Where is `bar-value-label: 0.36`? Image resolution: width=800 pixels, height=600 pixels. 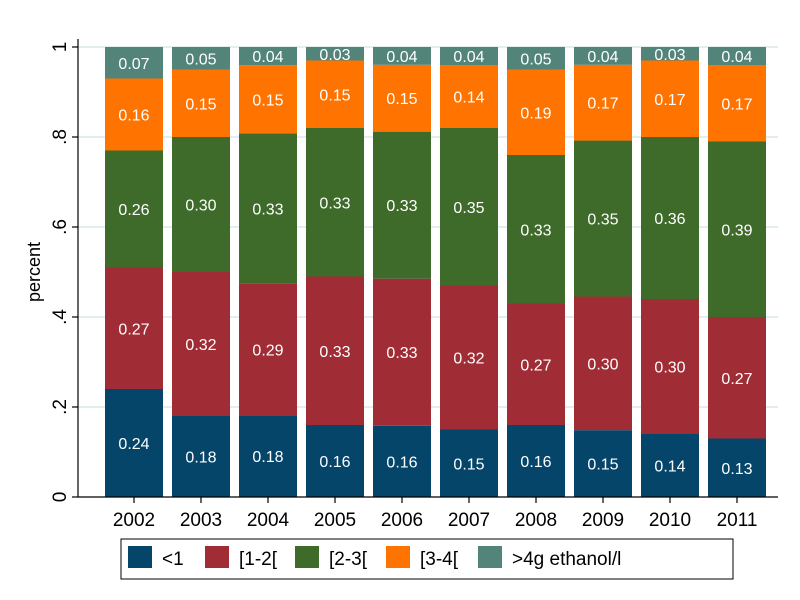
bar-value-label: 0.36 is located at coordinates (669, 219).